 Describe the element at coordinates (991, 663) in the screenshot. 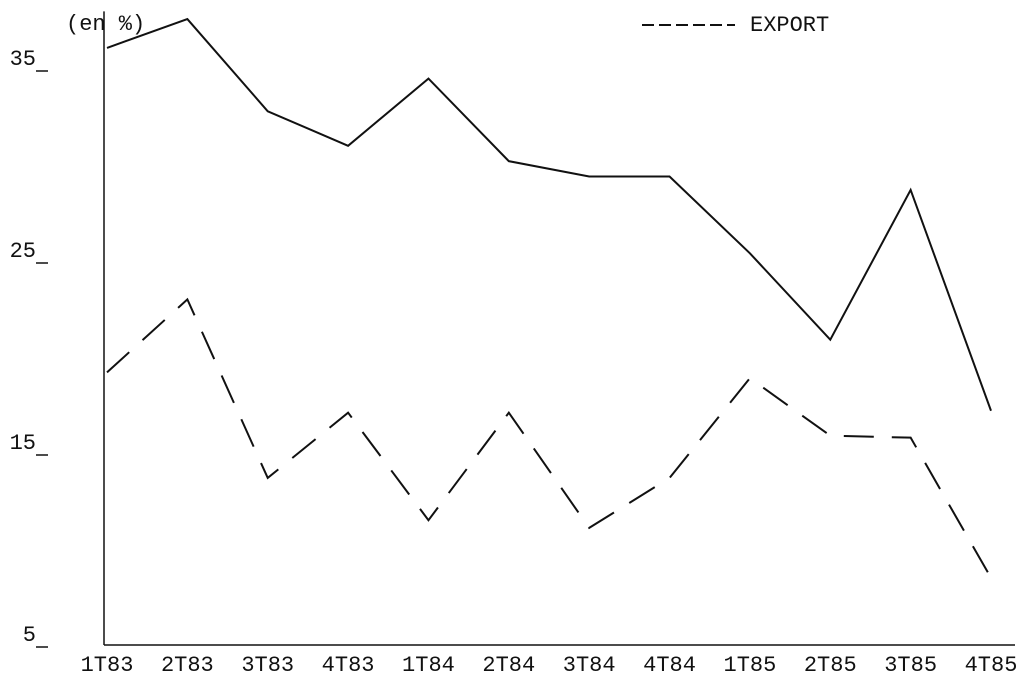

I see `x-tick-label: 4T85` at that location.